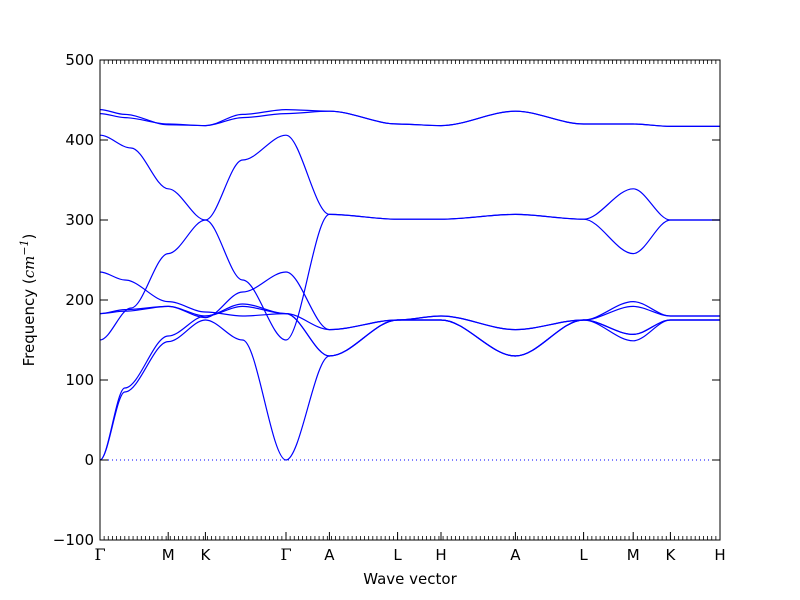 The width and height of the screenshot is (800, 600). I want to click on y-tick-label: −100, so click(73, 540).